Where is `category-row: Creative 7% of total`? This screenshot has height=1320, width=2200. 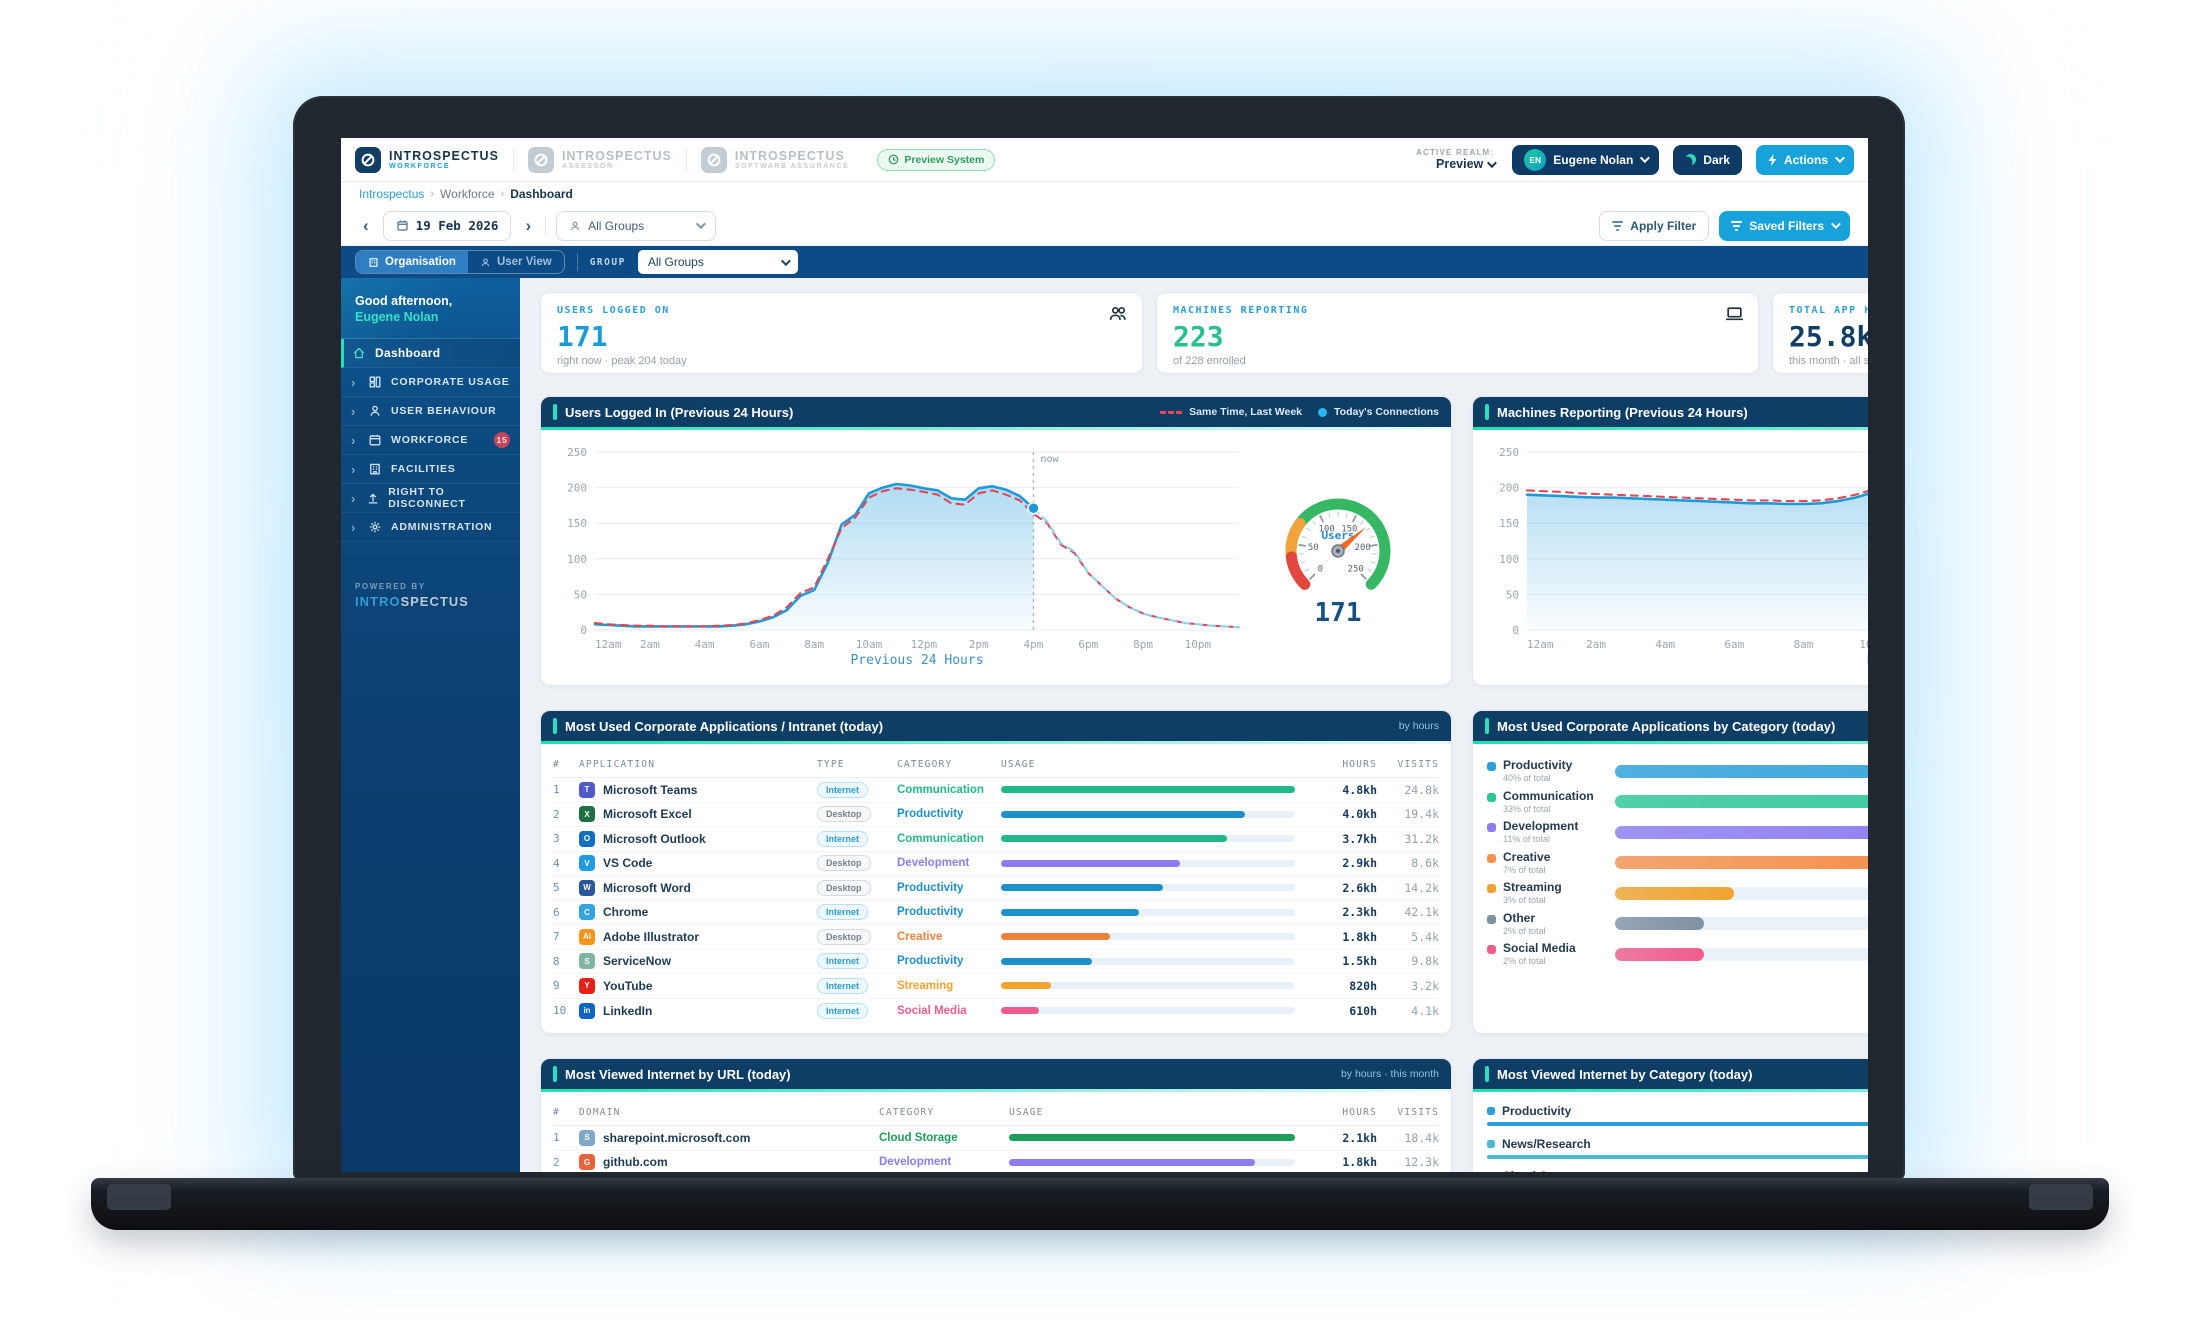
category-row: Creative 7% of total is located at coordinates (1677, 863).